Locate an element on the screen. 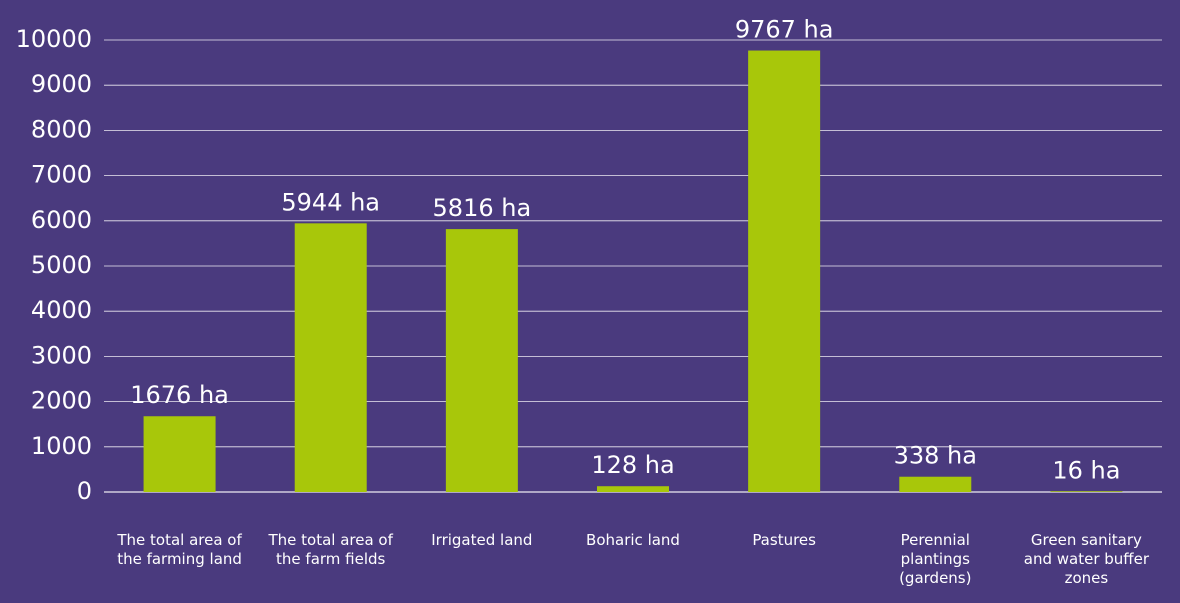 The height and width of the screenshot is (603, 1180). y-tick-label: 7000 is located at coordinates (61, 175).